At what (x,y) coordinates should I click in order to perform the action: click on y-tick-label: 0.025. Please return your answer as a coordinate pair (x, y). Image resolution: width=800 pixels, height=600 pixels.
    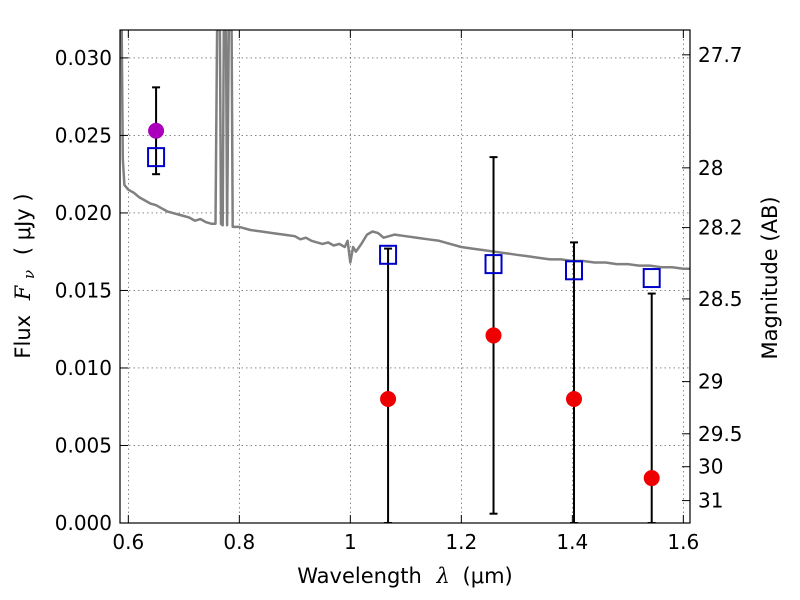
    Looking at the image, I should click on (83, 135).